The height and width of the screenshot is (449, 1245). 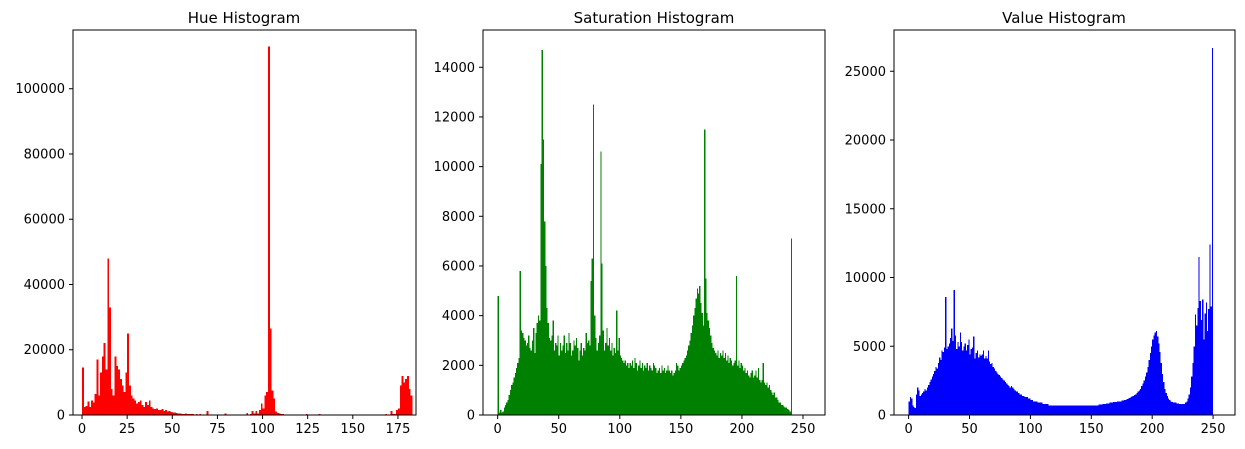 What do you see at coordinates (44, 154) in the screenshot?
I see `hue-histogram-y-tick-label: 80000` at bounding box center [44, 154].